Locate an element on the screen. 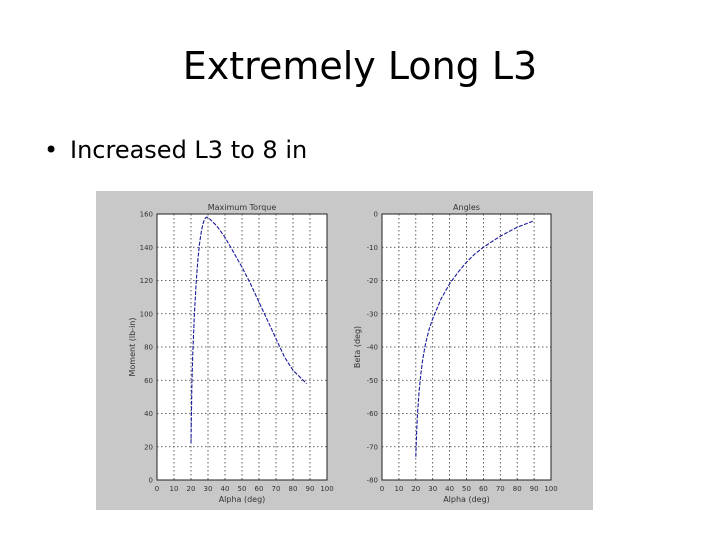 The width and height of the screenshot is (720, 540). torque-ytick-label: 160 is located at coordinates (146, 215).